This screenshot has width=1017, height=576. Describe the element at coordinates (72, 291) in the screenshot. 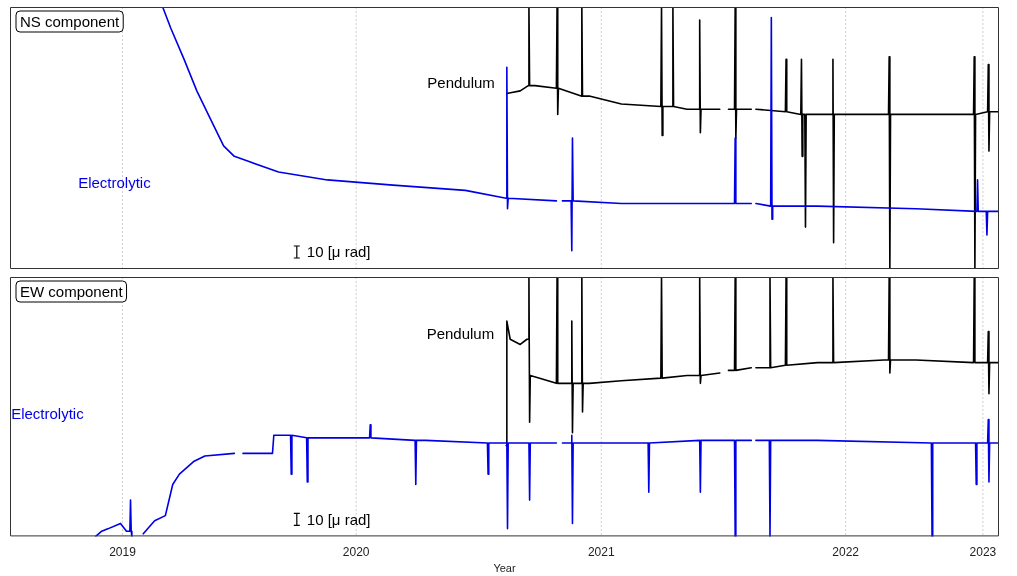

I see `chart-title: EW component` at that location.